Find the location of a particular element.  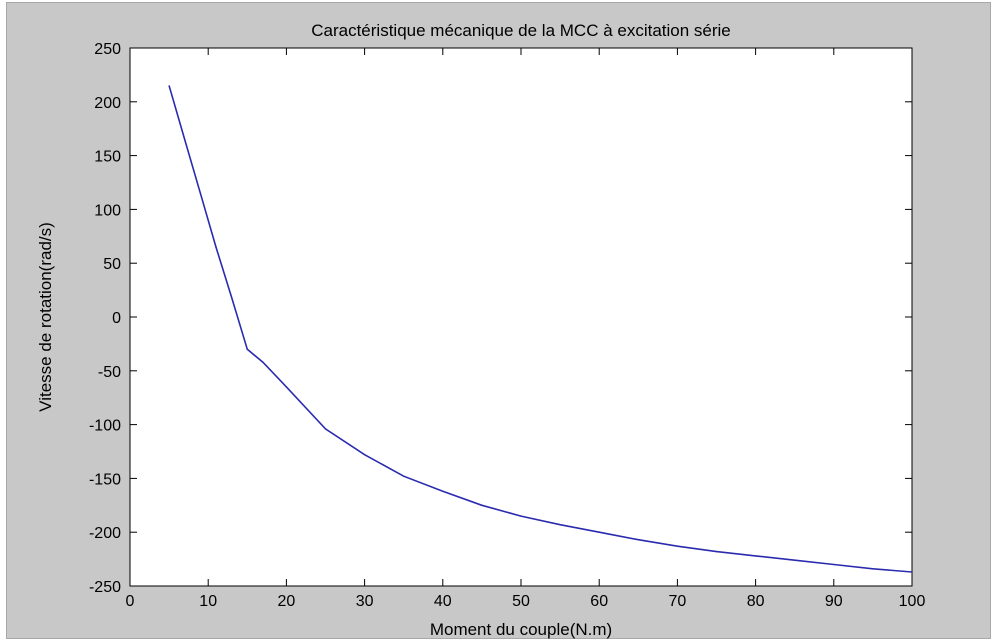

x-tick-label: 50 is located at coordinates (521, 601).